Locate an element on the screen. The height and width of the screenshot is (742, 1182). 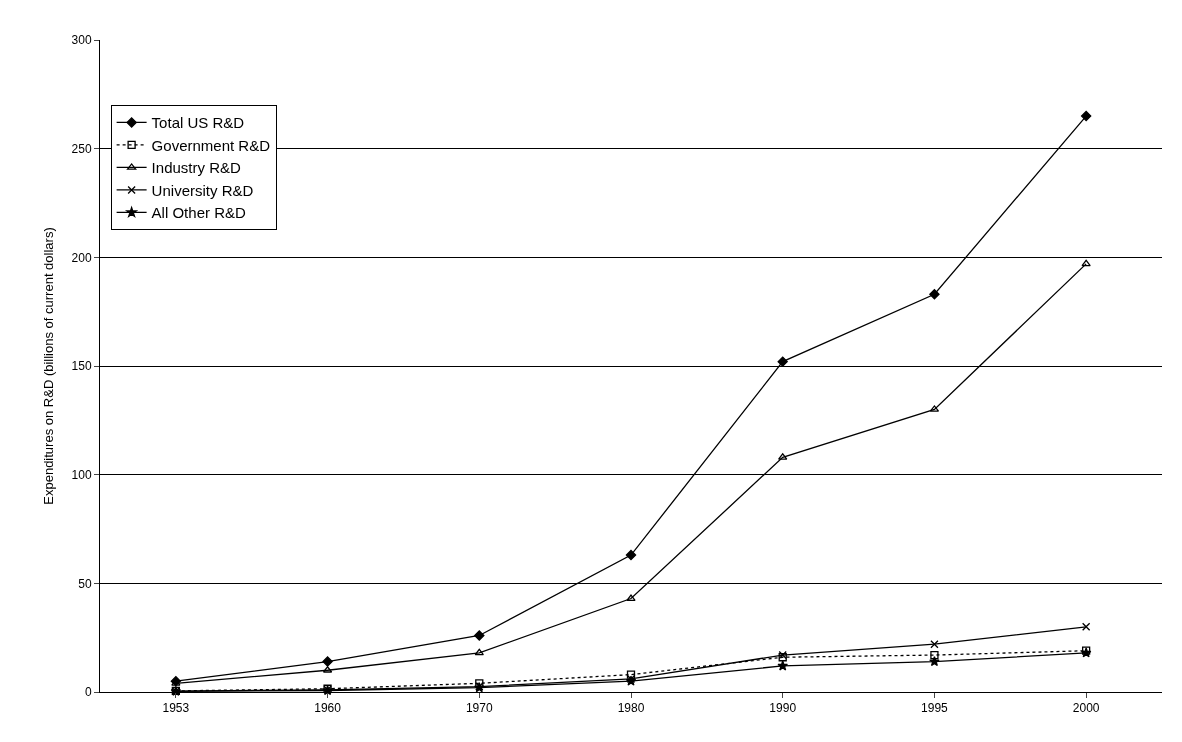
x-tick-label: 1995 is located at coordinates (935, 708).